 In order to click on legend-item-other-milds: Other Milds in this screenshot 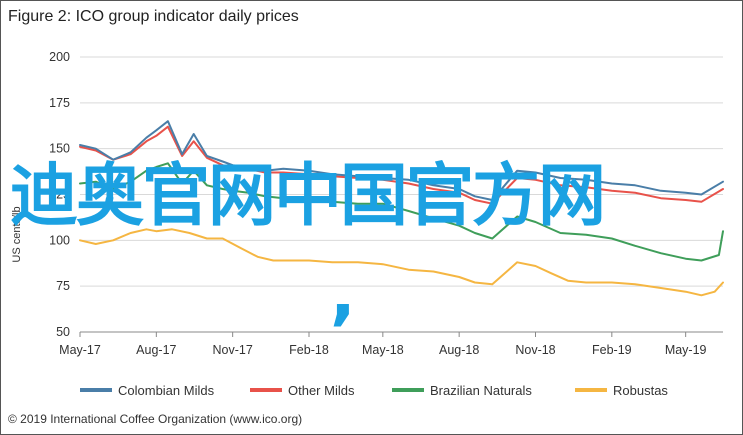, I will do `click(302, 390)`.